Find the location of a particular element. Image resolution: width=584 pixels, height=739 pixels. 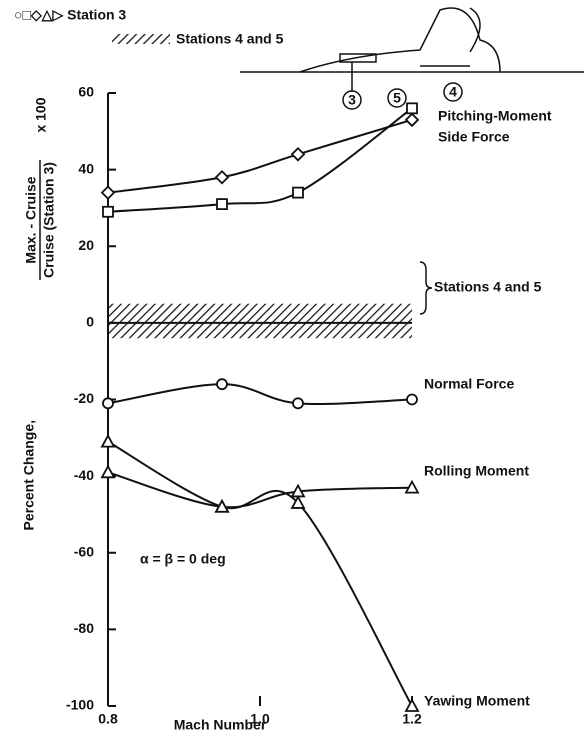

legend-entry: Stations 4 and 5 is located at coordinates (230, 39).